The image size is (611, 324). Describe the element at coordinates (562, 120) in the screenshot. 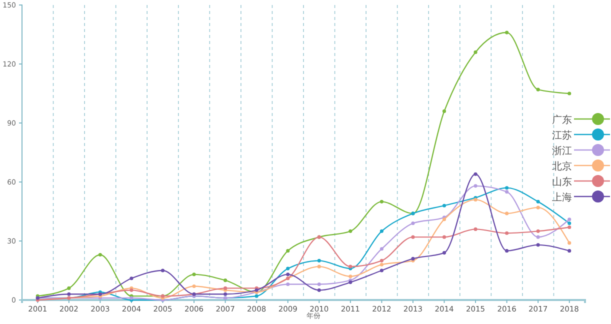

I see `legend-label: 广东` at that location.